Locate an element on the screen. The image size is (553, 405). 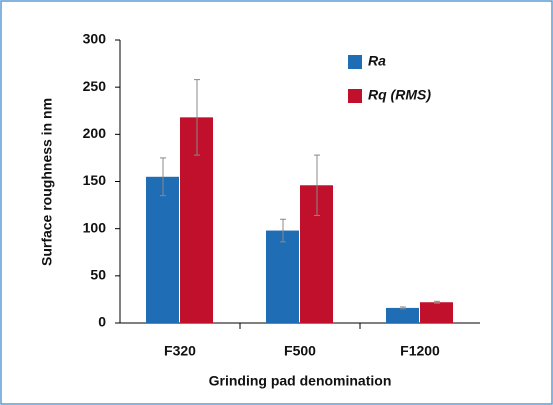
x-axis-label: Grinding pad denomination is located at coordinates (300, 381).